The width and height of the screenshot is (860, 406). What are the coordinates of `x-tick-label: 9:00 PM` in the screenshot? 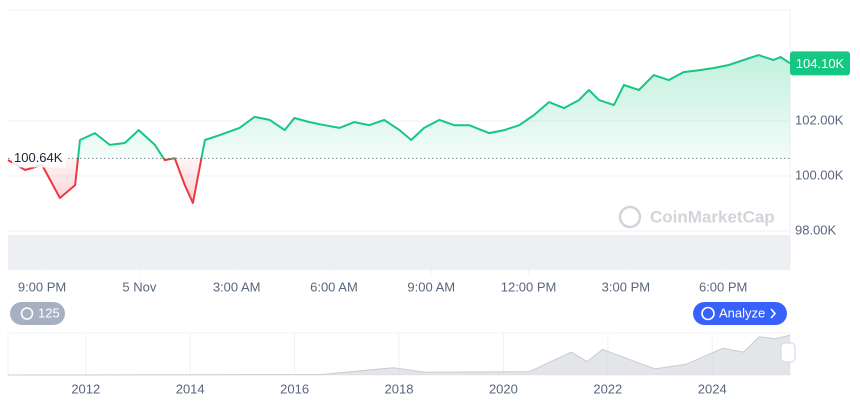 It's located at (42, 286).